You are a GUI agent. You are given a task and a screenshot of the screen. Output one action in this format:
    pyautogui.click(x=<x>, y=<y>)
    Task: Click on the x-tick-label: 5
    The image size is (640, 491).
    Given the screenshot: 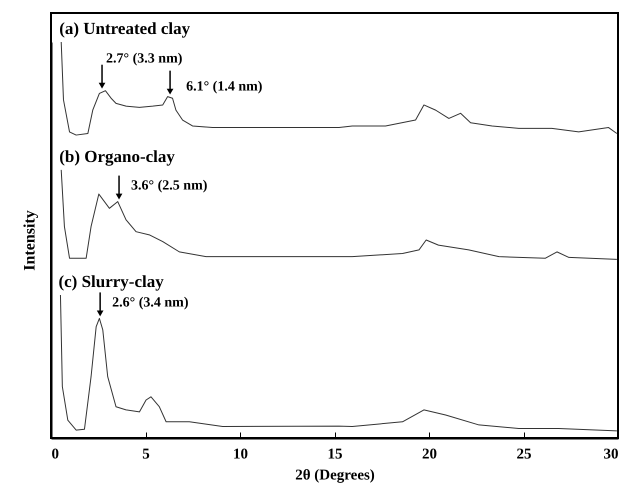 What is the action you would take?
    pyautogui.click(x=146, y=454)
    